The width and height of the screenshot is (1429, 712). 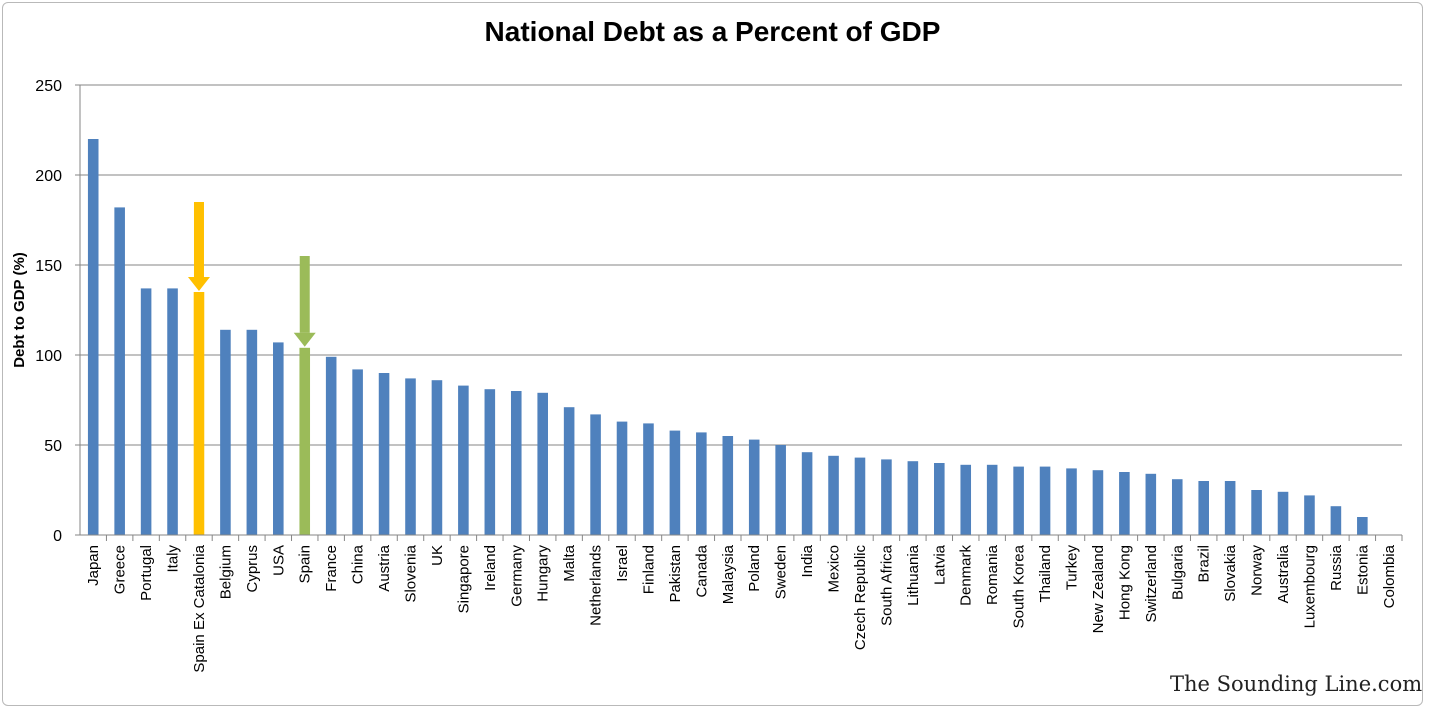 I want to click on x-tick-label: Denmark, so click(x=966, y=575).